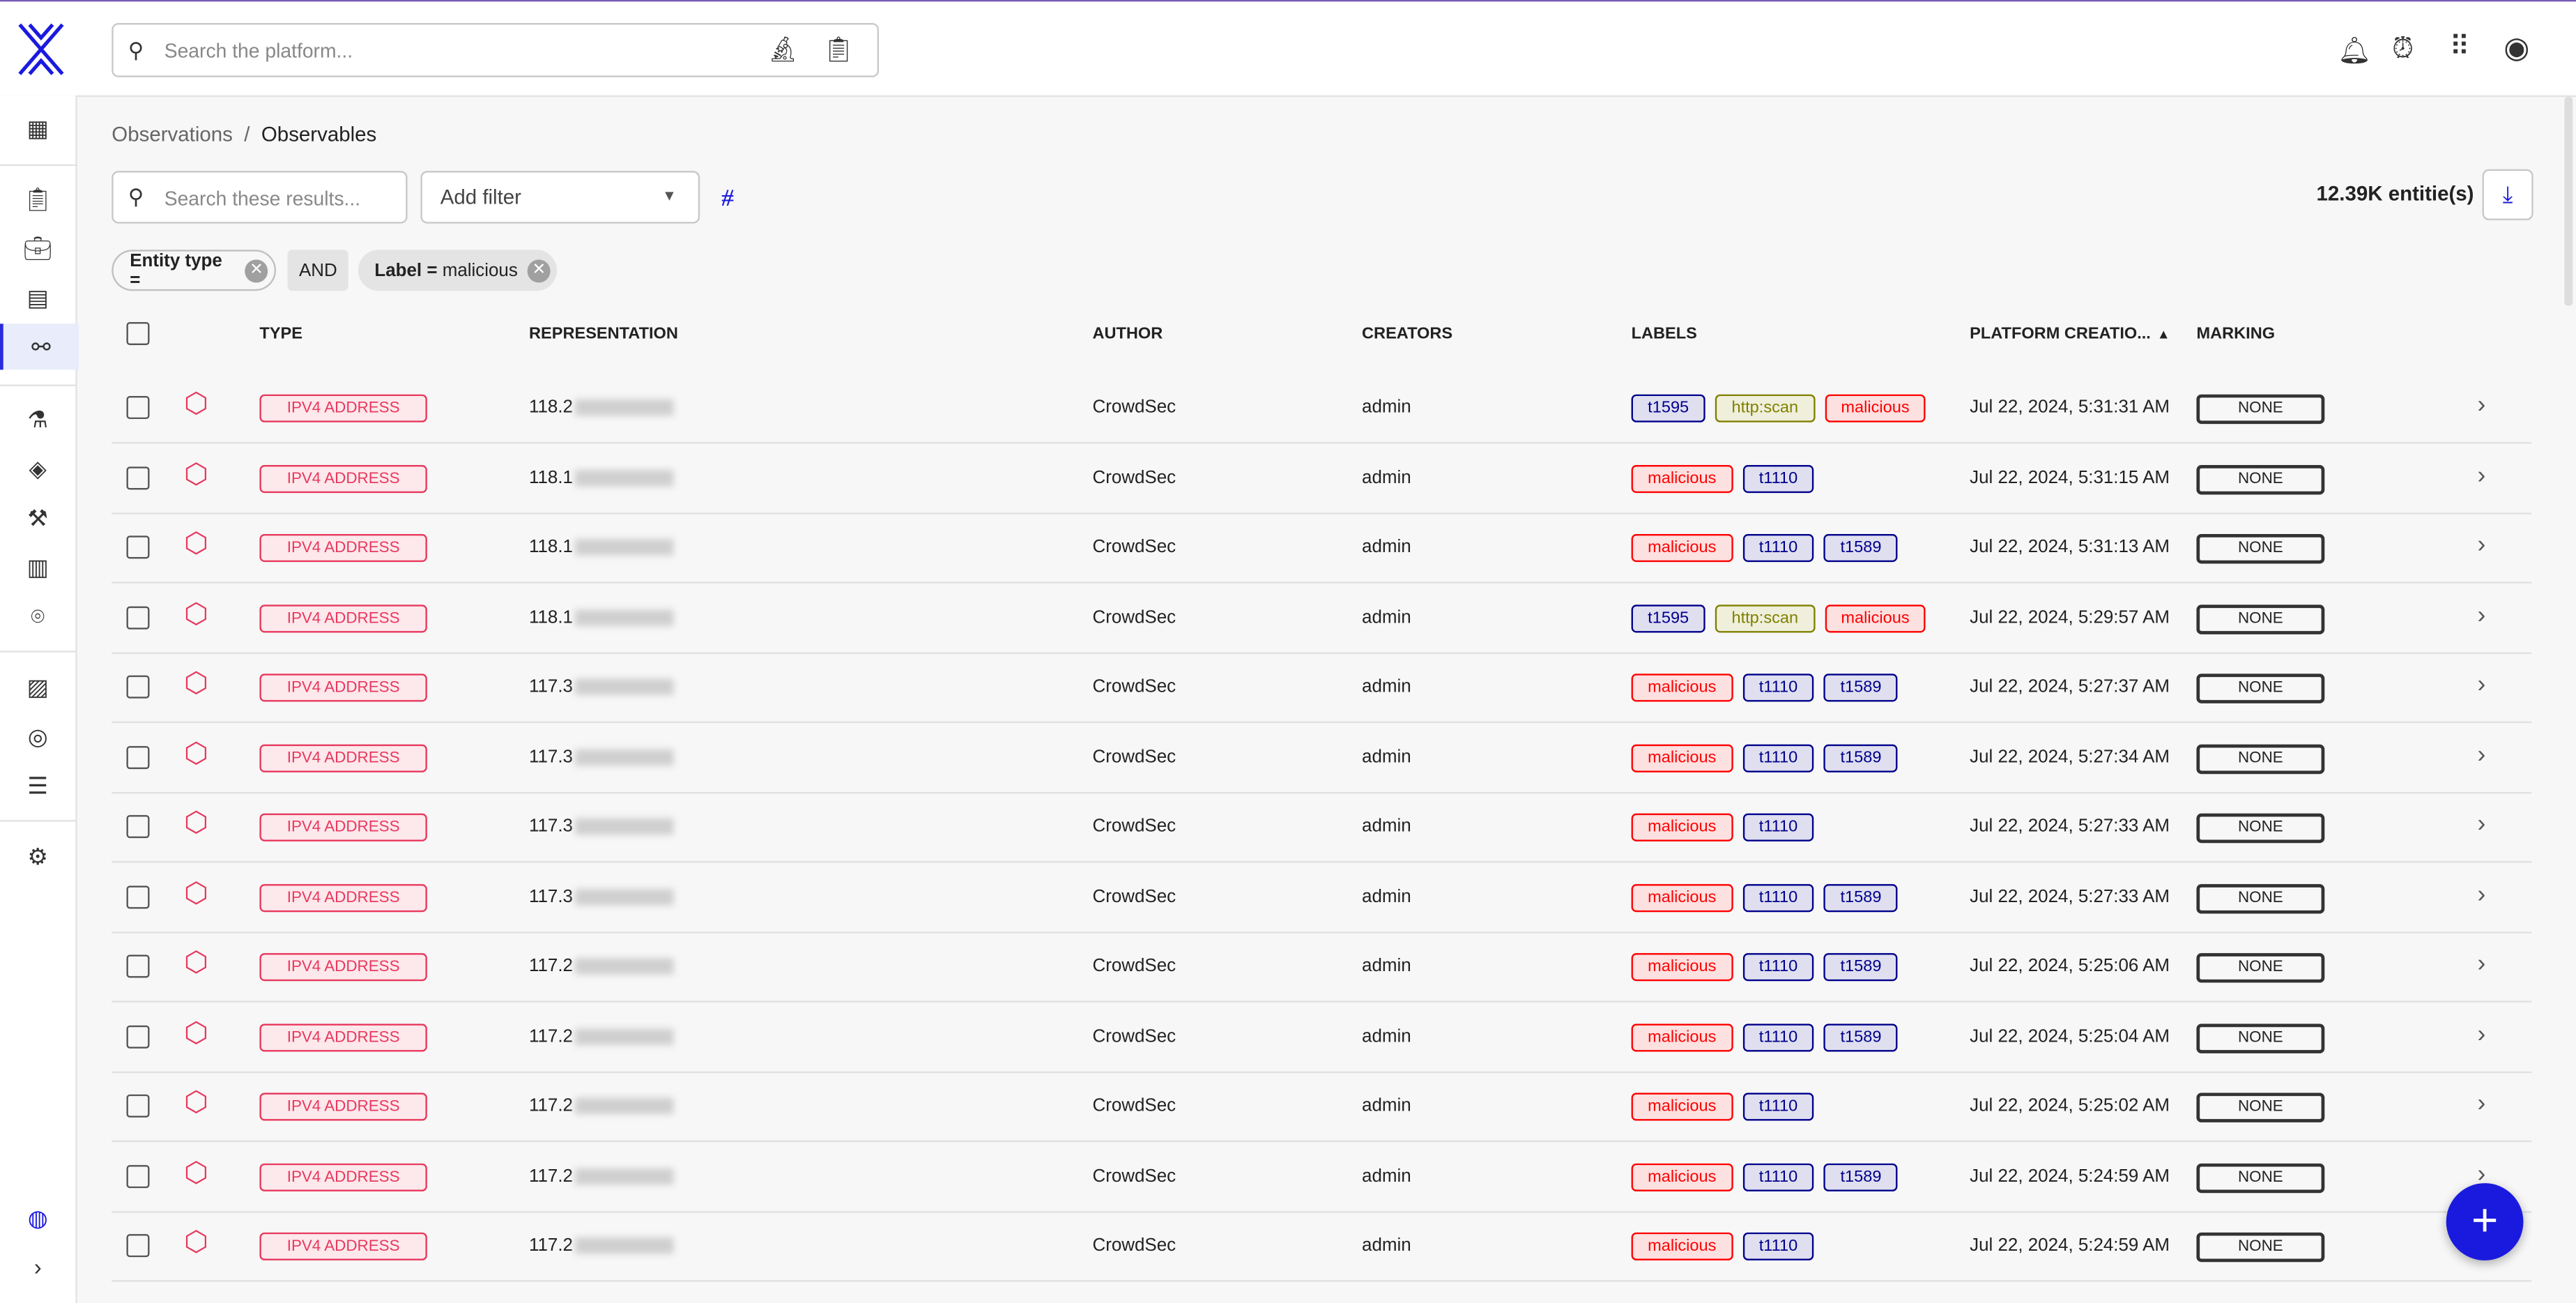  What do you see at coordinates (783, 50) in the screenshot?
I see `microscope-icon: 🔬︎` at bounding box center [783, 50].